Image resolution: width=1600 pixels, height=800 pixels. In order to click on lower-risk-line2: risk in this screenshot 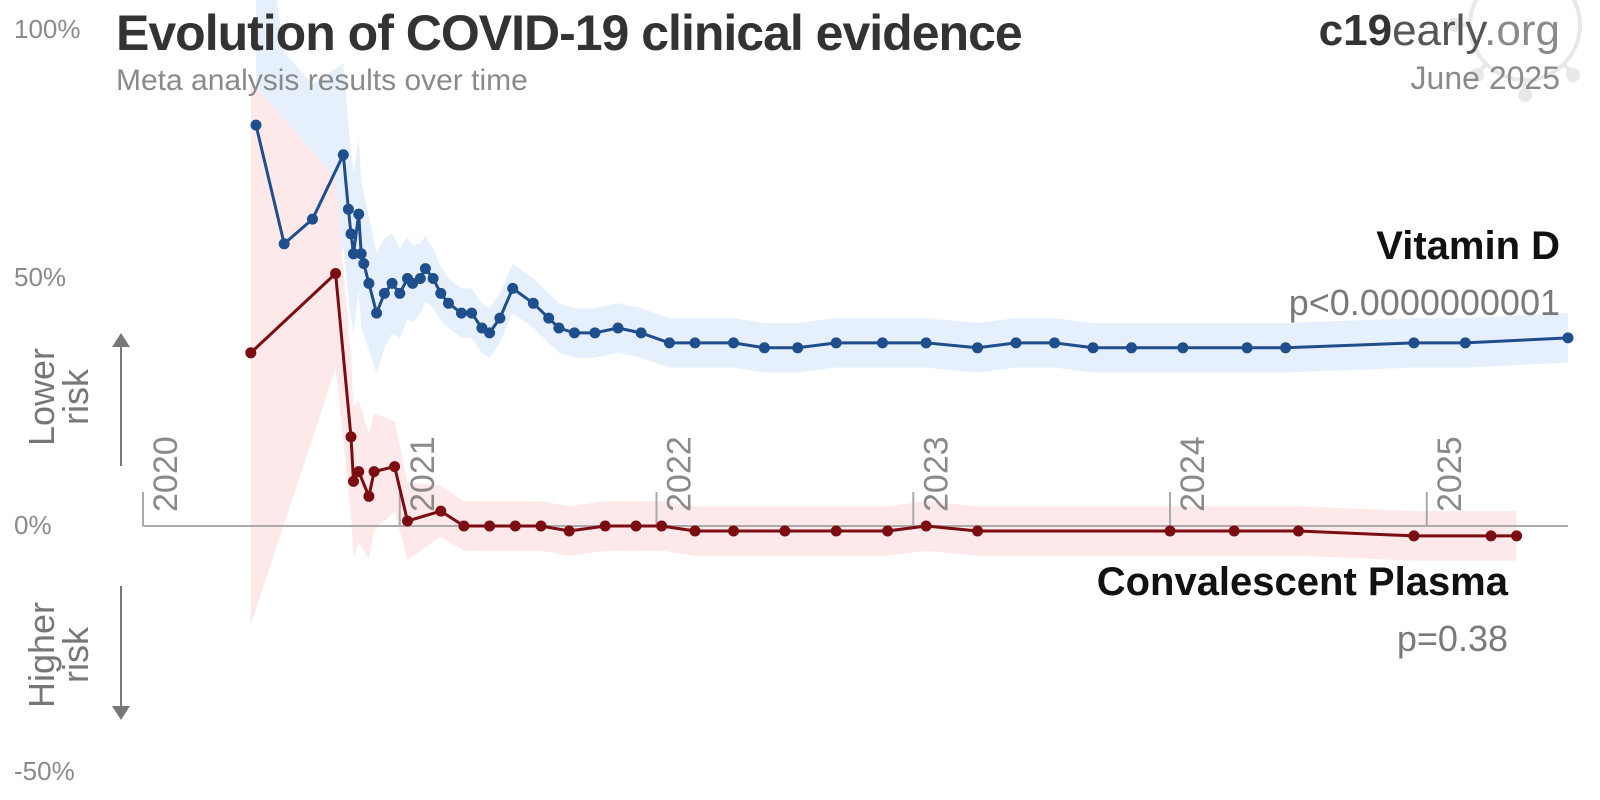, I will do `click(75, 397)`.